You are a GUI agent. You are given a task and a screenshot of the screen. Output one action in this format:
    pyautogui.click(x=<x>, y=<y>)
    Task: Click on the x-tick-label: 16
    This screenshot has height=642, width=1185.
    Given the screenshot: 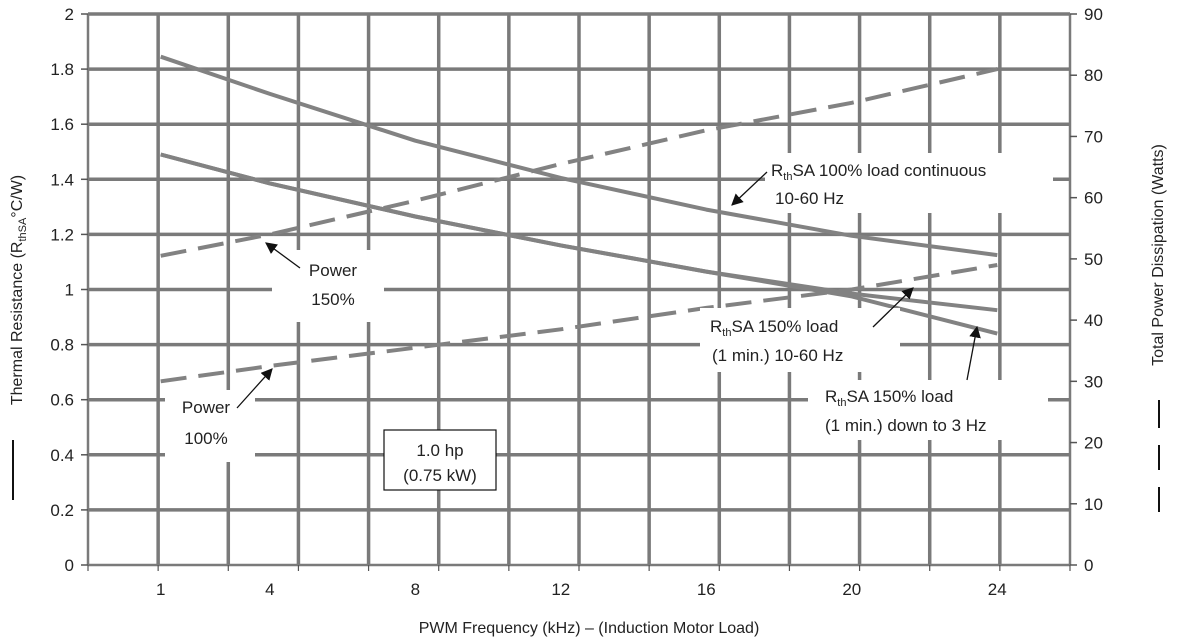 What is the action you would take?
    pyautogui.click(x=706, y=589)
    